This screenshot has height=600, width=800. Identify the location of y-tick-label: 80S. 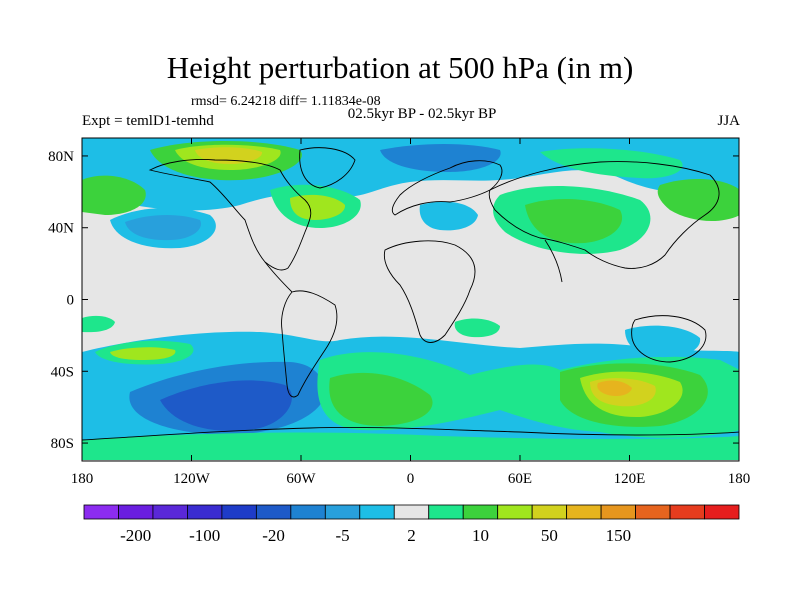
(62, 444).